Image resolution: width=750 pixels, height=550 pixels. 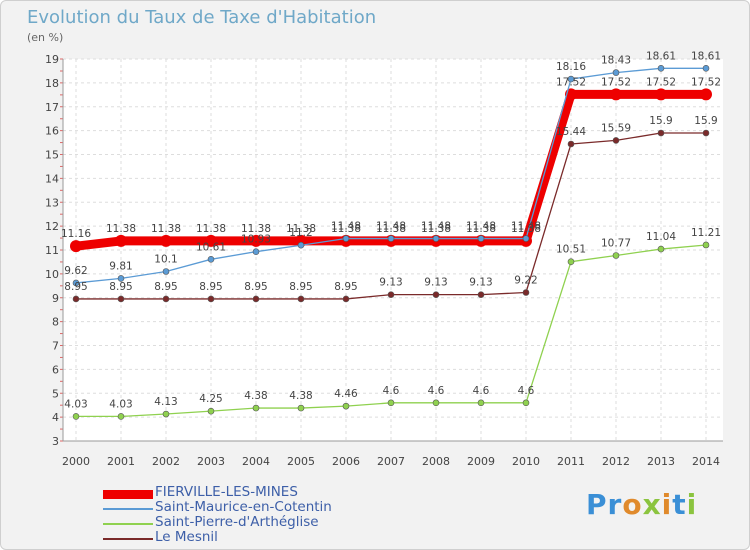 I want to click on data-label: 15.9, so click(x=705, y=121).